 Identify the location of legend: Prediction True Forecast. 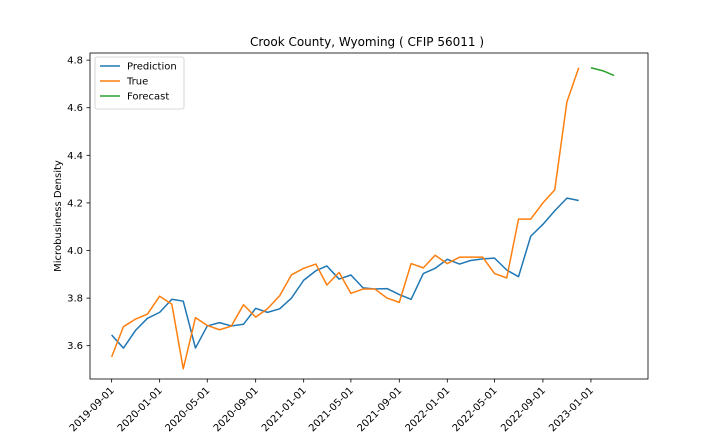
(139, 83).